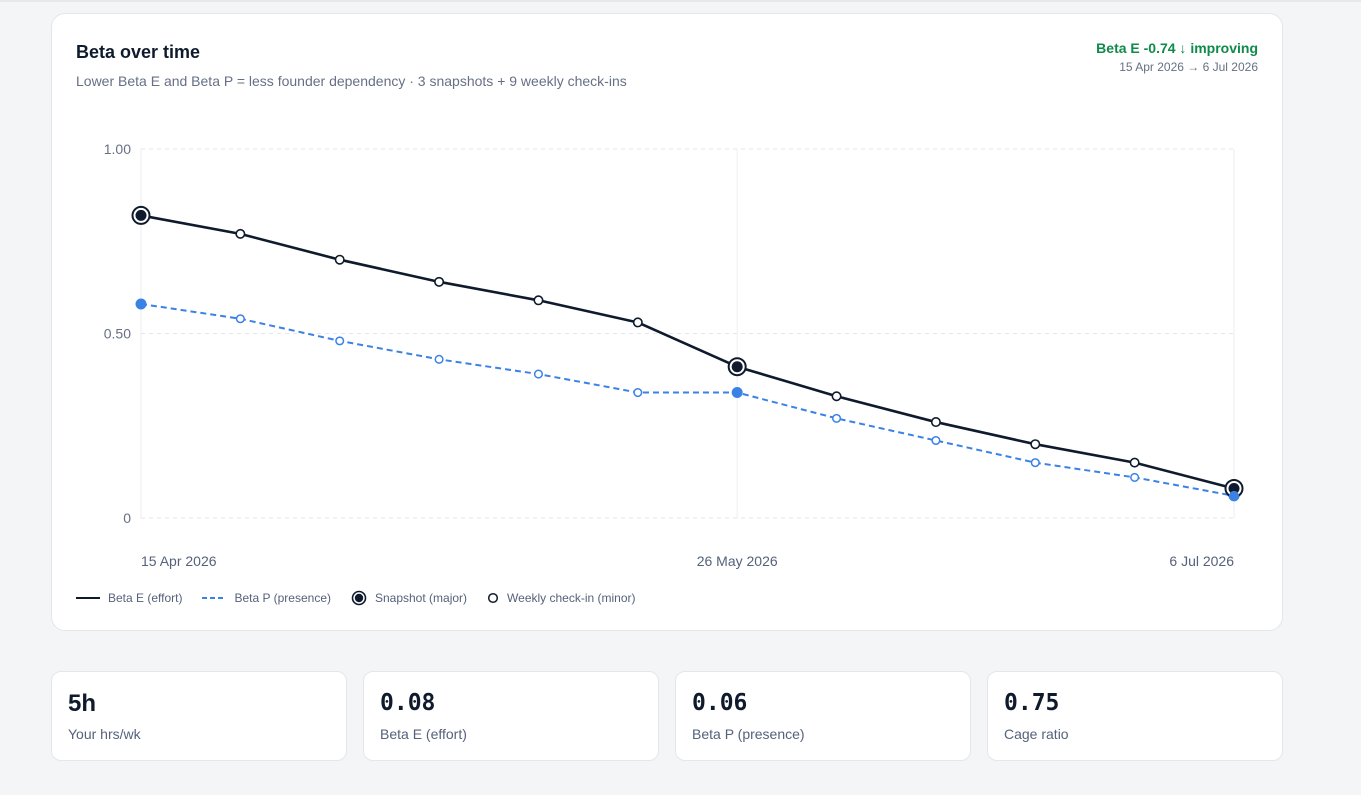 Image resolution: width=1361 pixels, height=795 pixels. I want to click on snapshot-marker-icon, so click(359, 598).